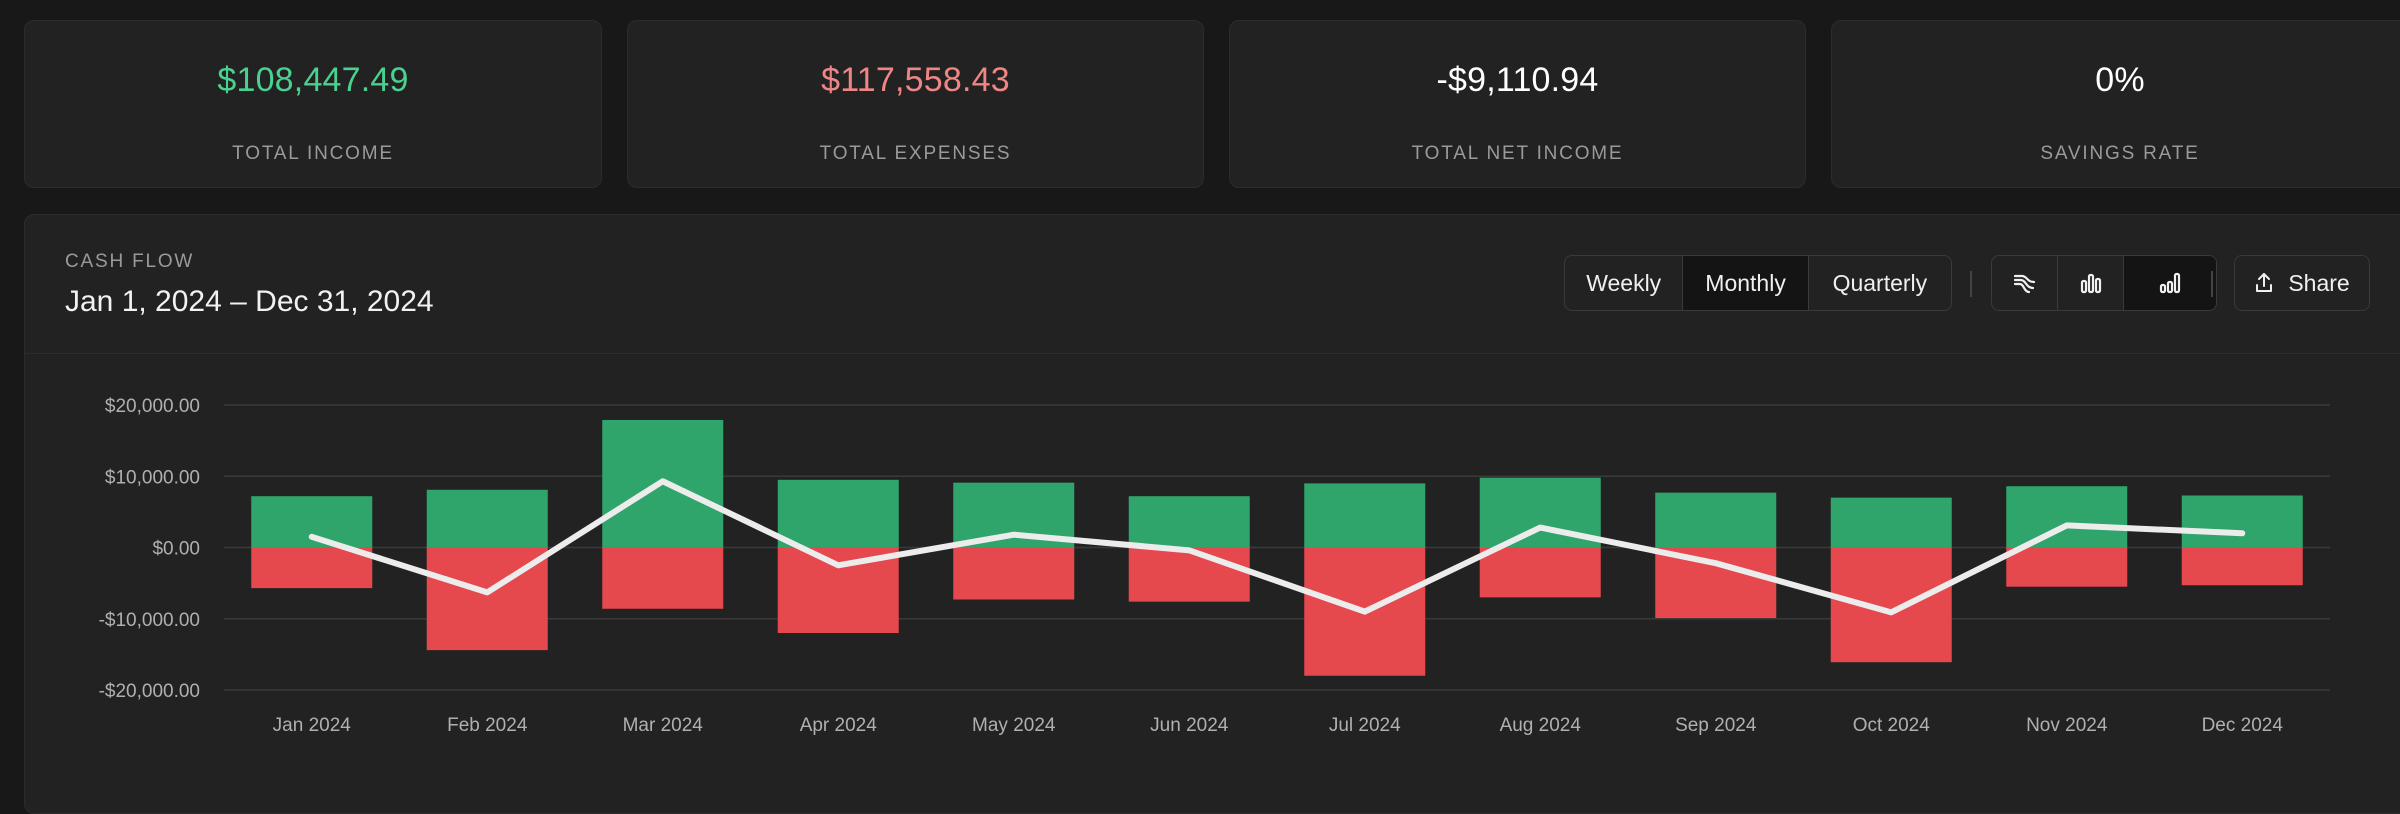 This screenshot has height=814, width=2400. What do you see at coordinates (152, 477) in the screenshot?
I see `y-tick-label: $10,000.00` at bounding box center [152, 477].